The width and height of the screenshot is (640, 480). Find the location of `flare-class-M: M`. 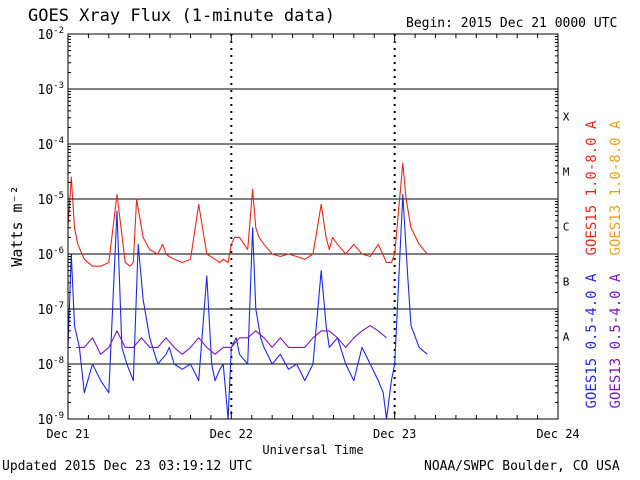

flare-class-M: M is located at coordinates (566, 172).